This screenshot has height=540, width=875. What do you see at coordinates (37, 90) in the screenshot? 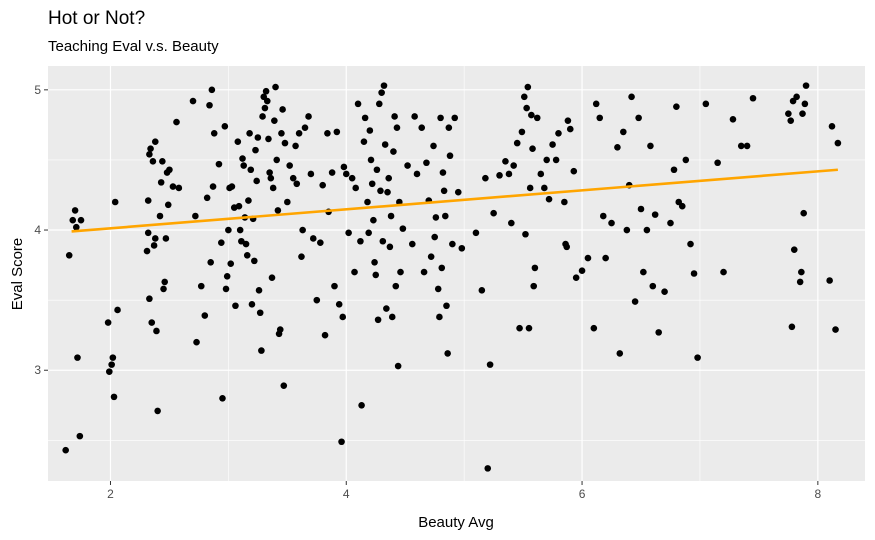
I see `y-tick-label: 5` at bounding box center [37, 90].